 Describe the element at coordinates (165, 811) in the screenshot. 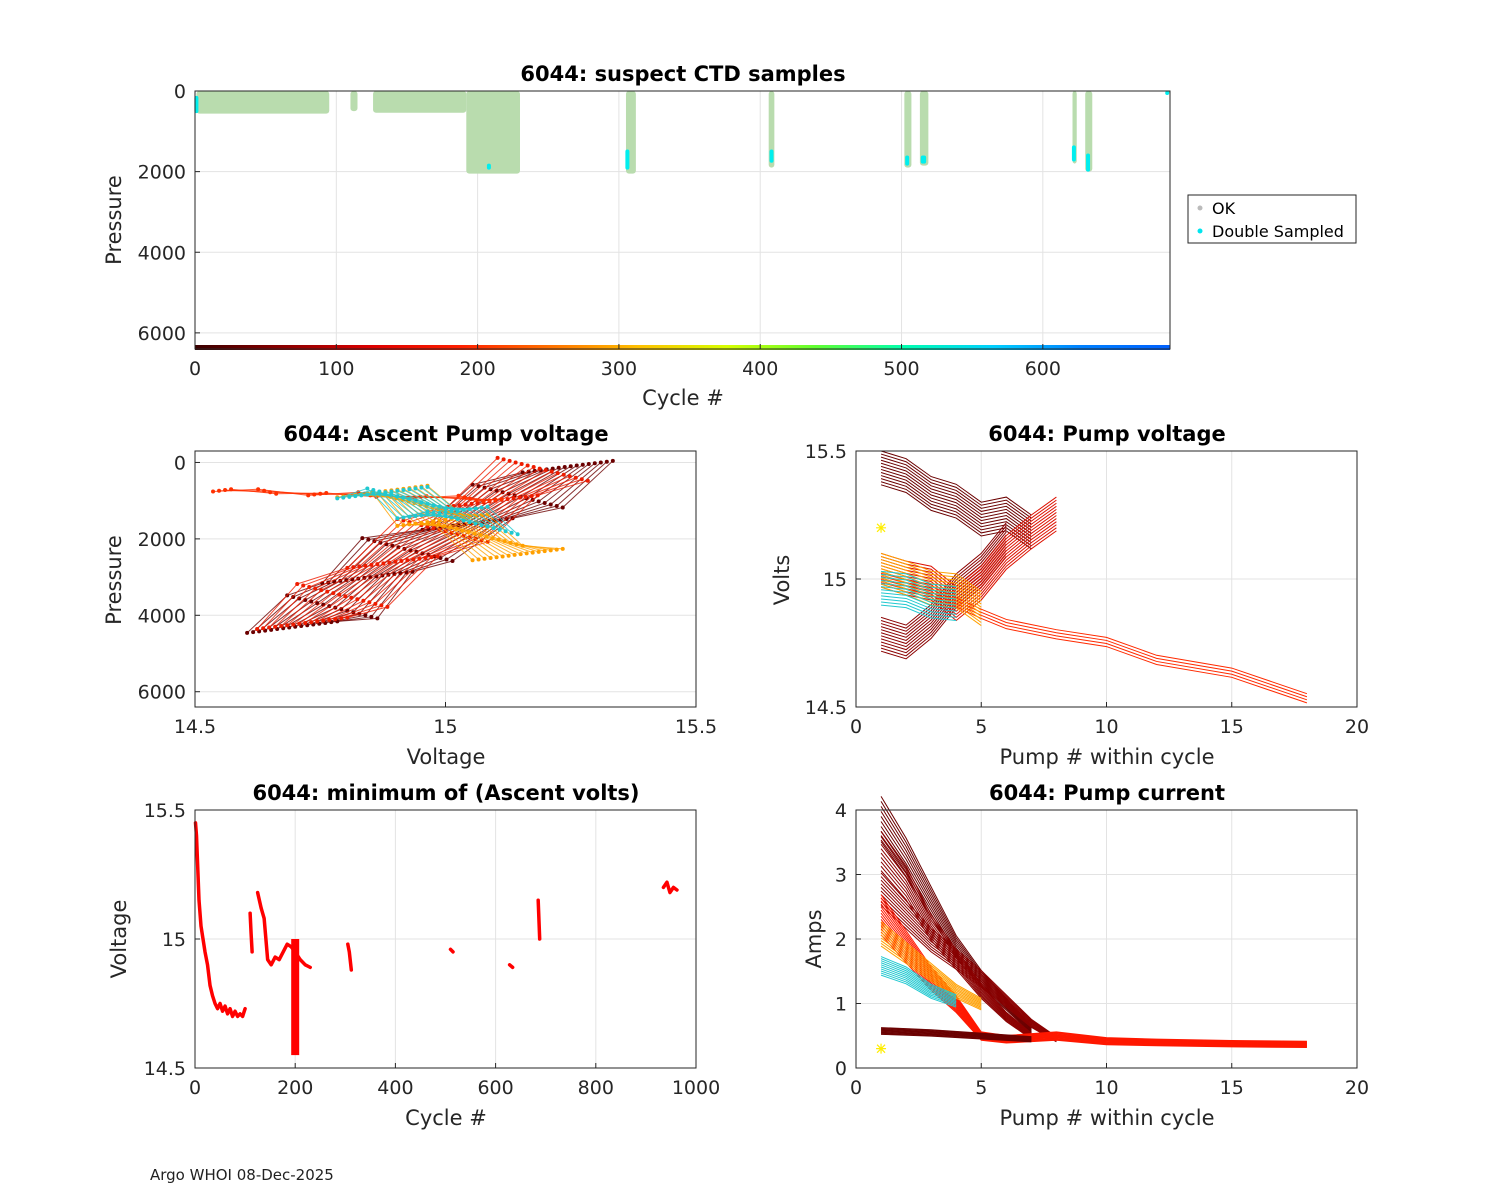

I see `minv-ytick-label: 15.5` at that location.